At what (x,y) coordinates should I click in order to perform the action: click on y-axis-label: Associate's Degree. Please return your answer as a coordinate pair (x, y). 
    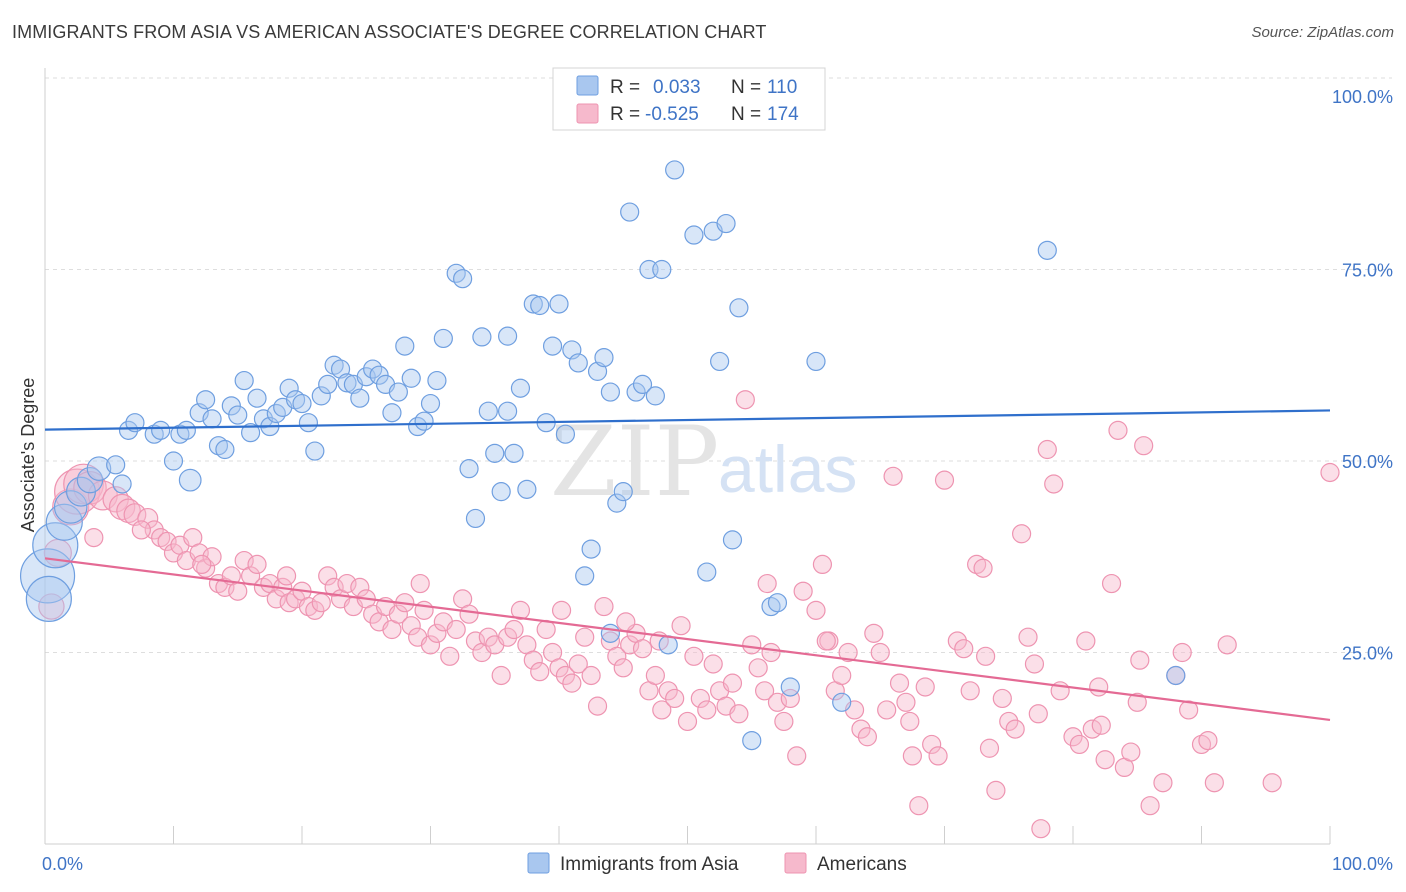
    Looking at the image, I should click on (28, 455).